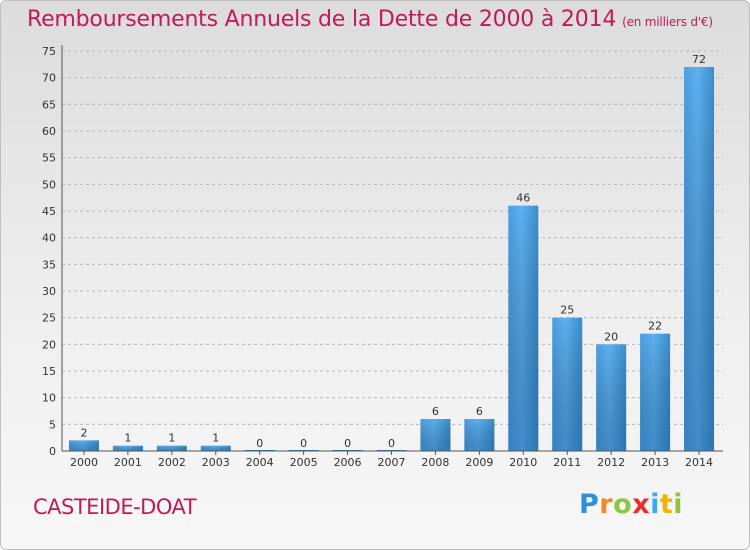 The height and width of the screenshot is (550, 750). What do you see at coordinates (49, 264) in the screenshot?
I see `y-tick-label: 35` at bounding box center [49, 264].